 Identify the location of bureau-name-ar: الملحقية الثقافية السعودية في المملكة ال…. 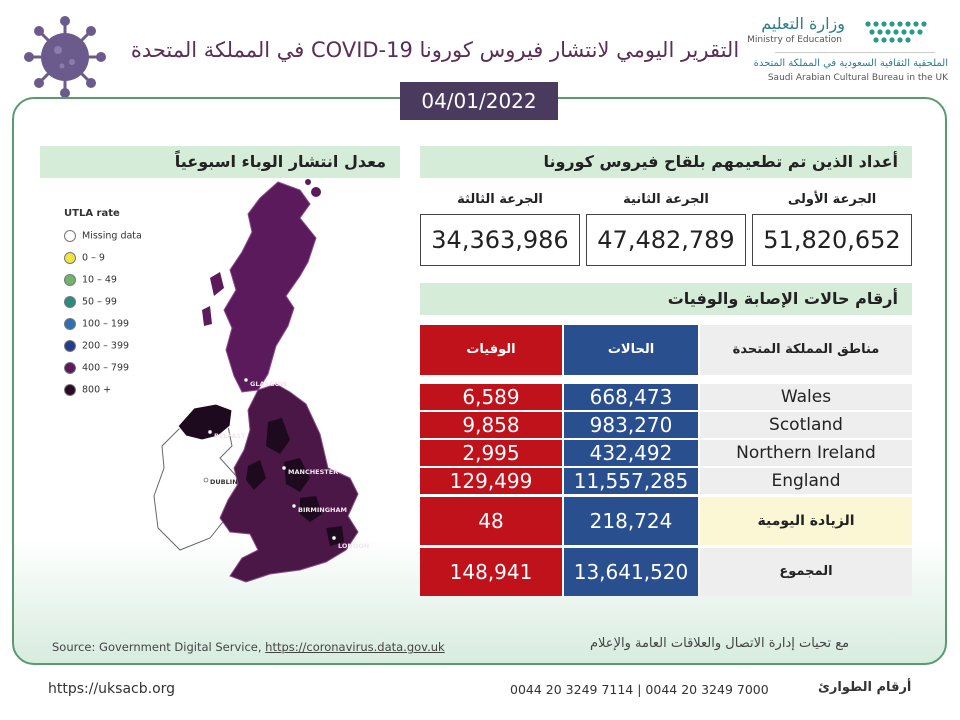
(850, 63).